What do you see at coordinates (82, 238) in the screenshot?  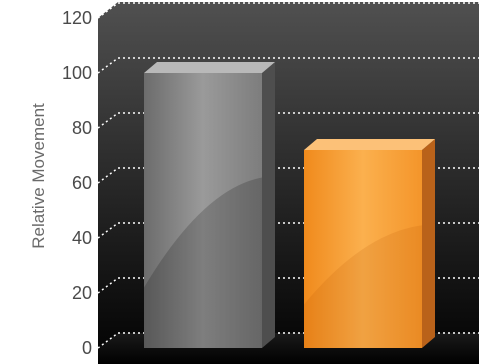 I see `y-tick-label: 40` at bounding box center [82, 238].